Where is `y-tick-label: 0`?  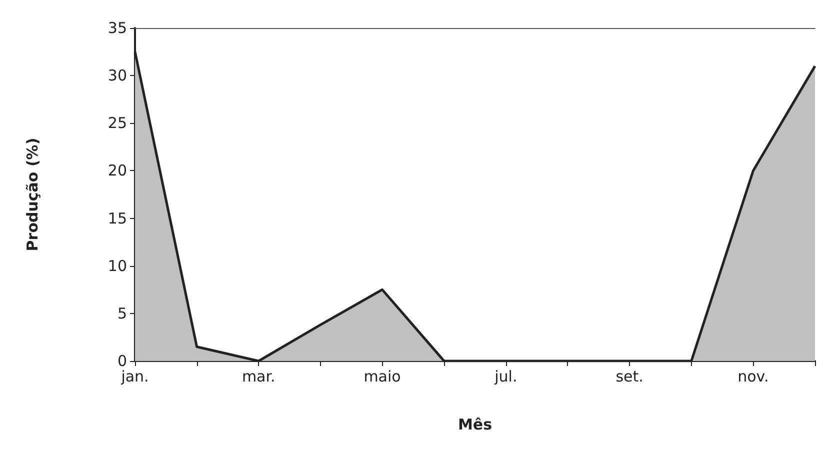
y-tick-label: 0 is located at coordinates (122, 361).